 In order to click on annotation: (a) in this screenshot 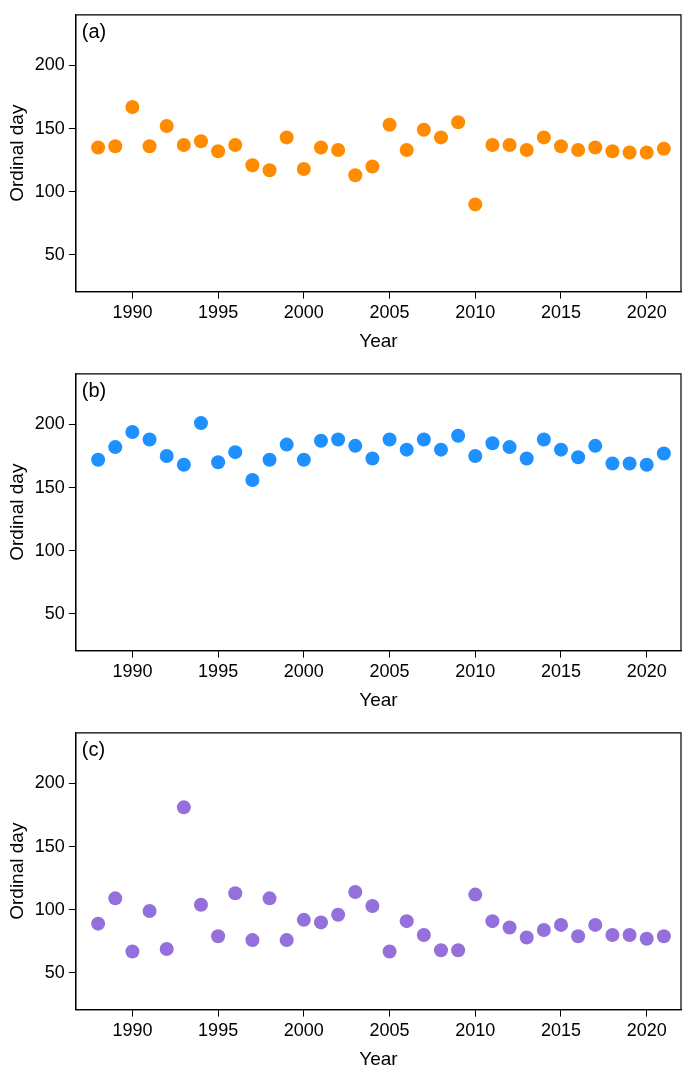, I will do `click(94, 31)`.